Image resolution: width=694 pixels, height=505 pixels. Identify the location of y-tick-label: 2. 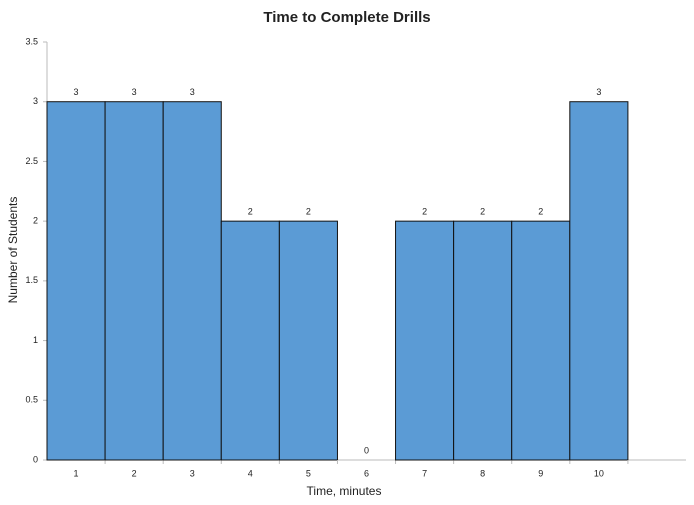
(35, 221).